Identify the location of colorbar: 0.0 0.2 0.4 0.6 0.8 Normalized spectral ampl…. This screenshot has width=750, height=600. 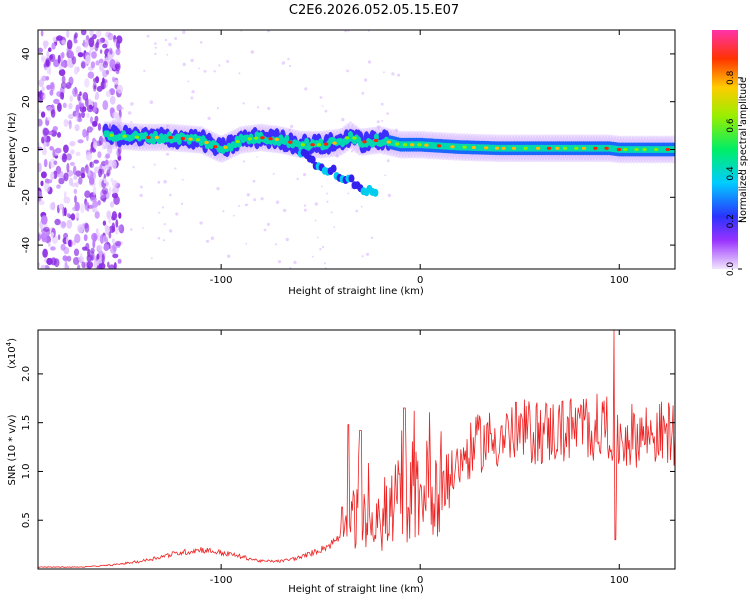
(730, 153).